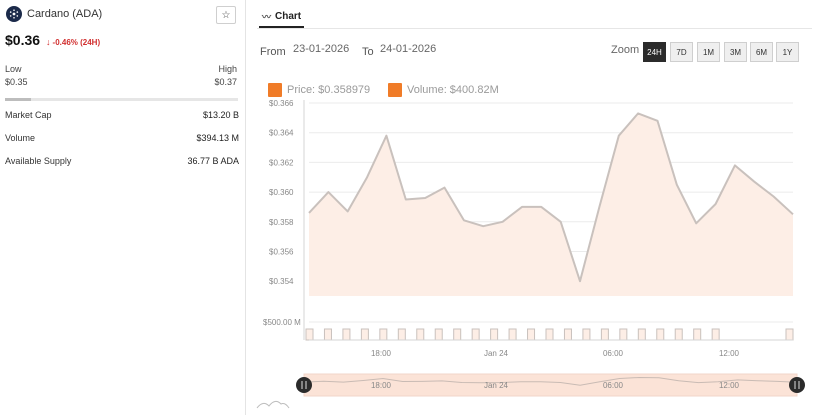  I want to click on high-label: High, so click(227, 69).